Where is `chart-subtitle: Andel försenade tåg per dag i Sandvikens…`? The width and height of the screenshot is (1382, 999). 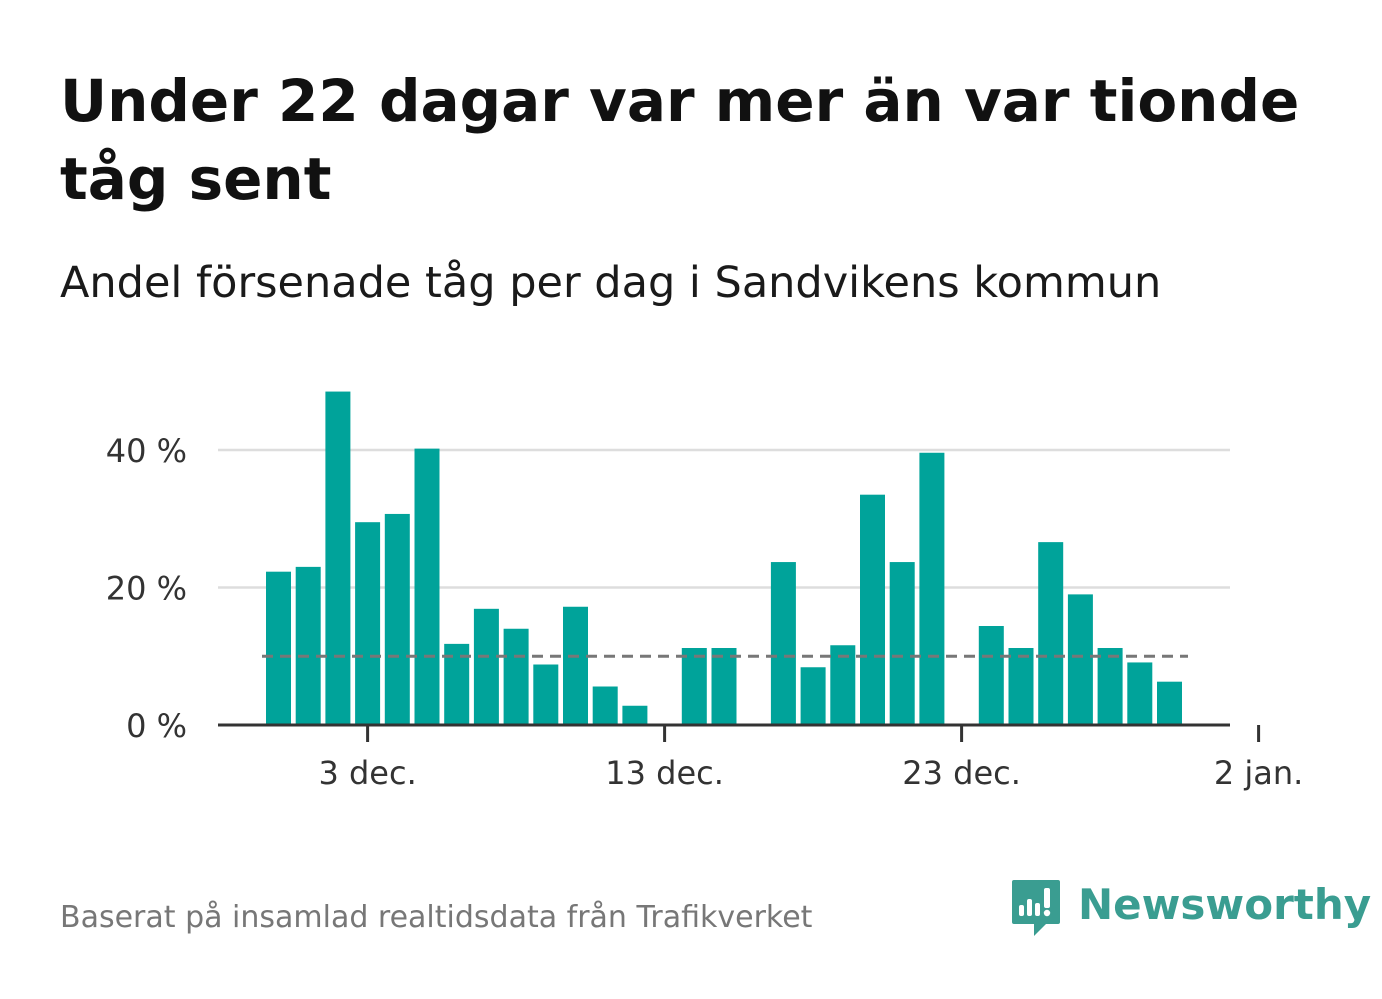
chart-subtitle: Andel försenade tåg per dag i Sandvikens… is located at coordinates (611, 283).